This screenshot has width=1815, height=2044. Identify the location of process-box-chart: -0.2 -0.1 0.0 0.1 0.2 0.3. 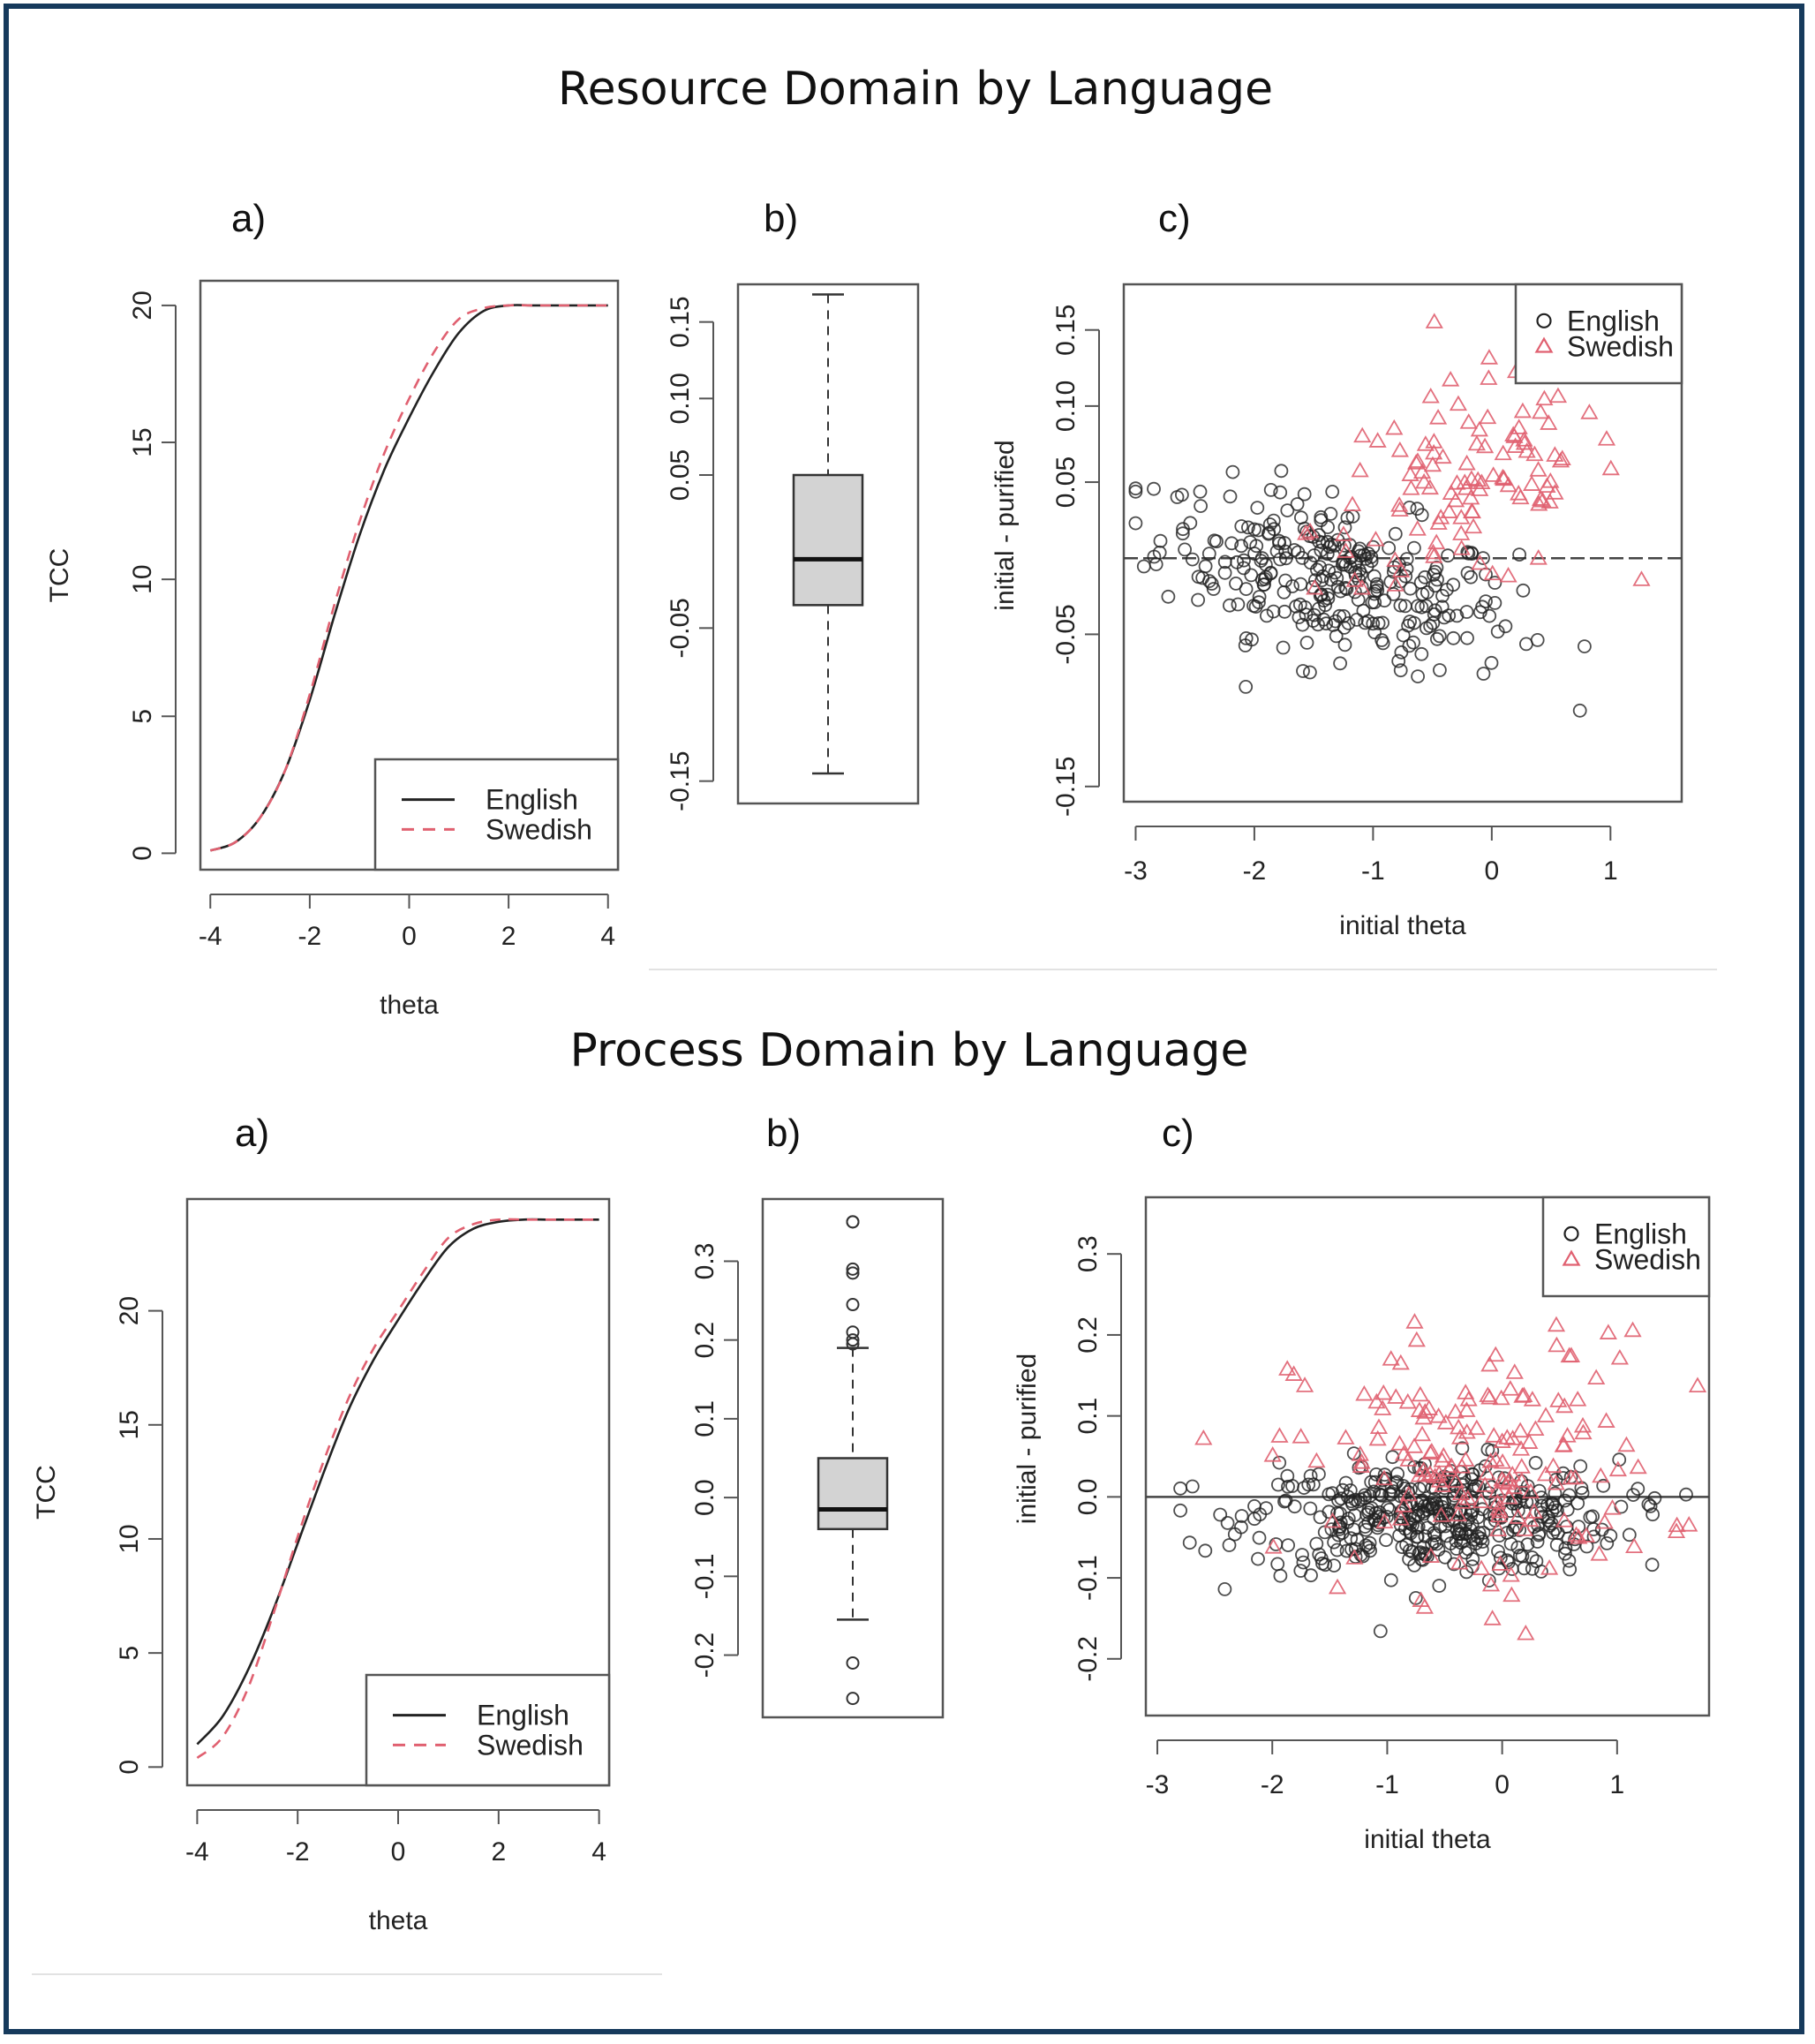
(817, 1458).